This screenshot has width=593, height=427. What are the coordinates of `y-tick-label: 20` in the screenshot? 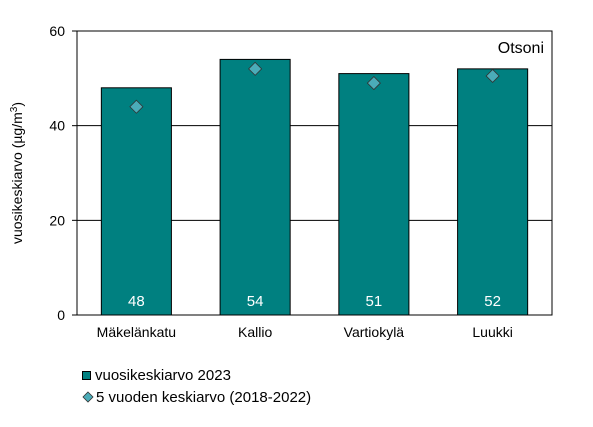 It's located at (57, 220).